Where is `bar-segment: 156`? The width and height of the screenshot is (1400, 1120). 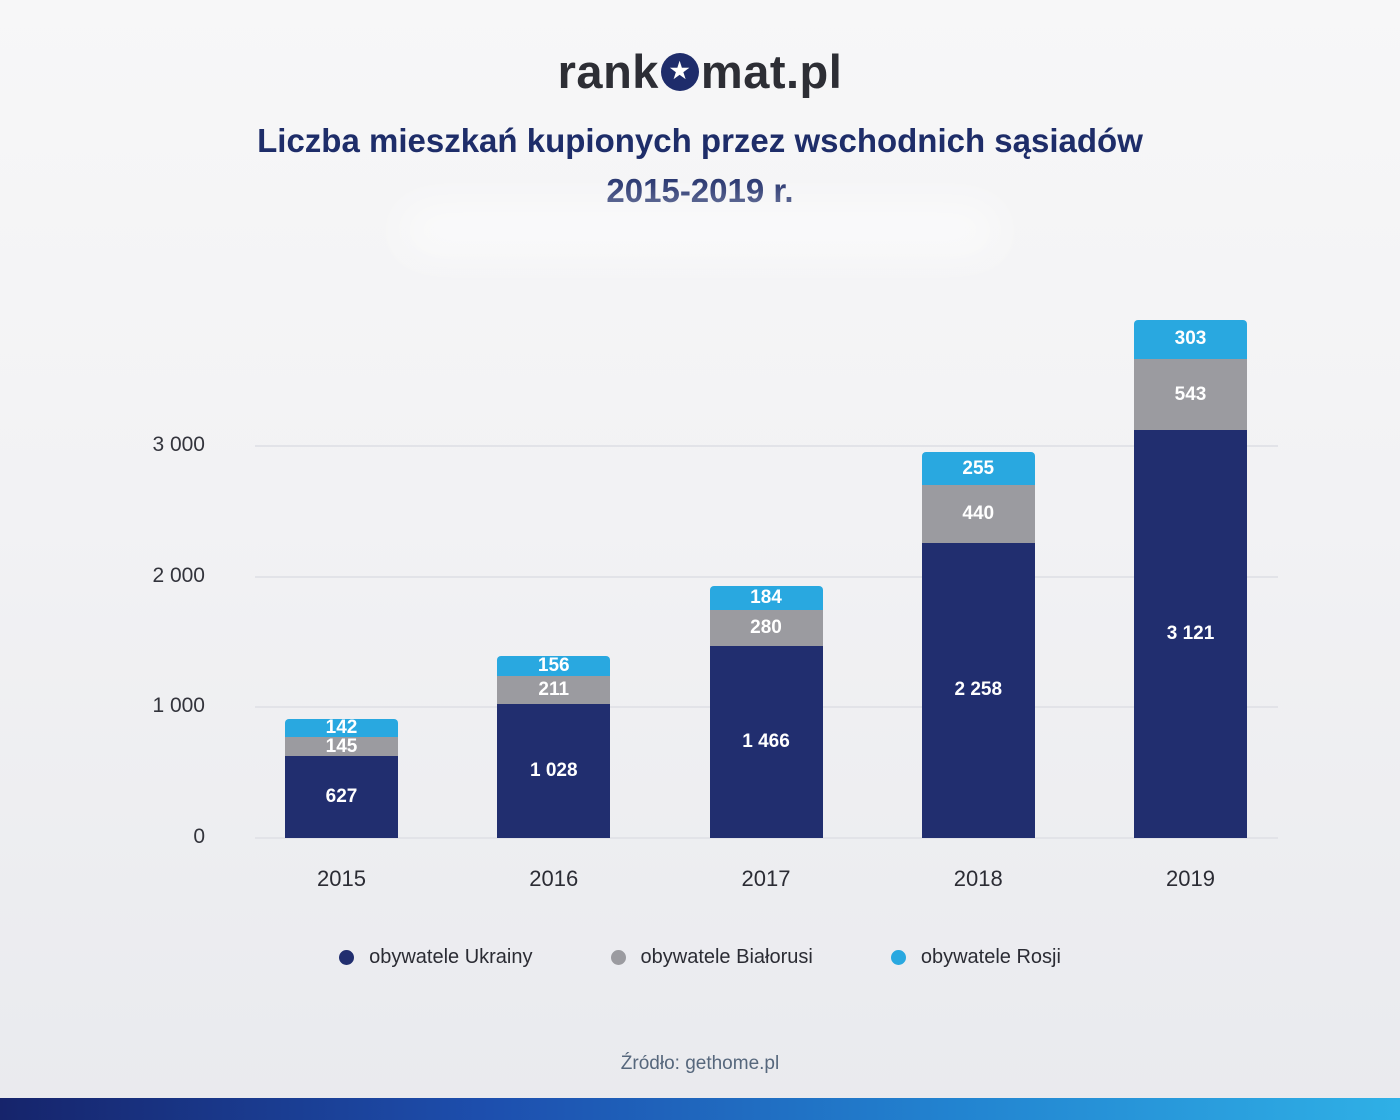 bar-segment: 156 is located at coordinates (554, 665).